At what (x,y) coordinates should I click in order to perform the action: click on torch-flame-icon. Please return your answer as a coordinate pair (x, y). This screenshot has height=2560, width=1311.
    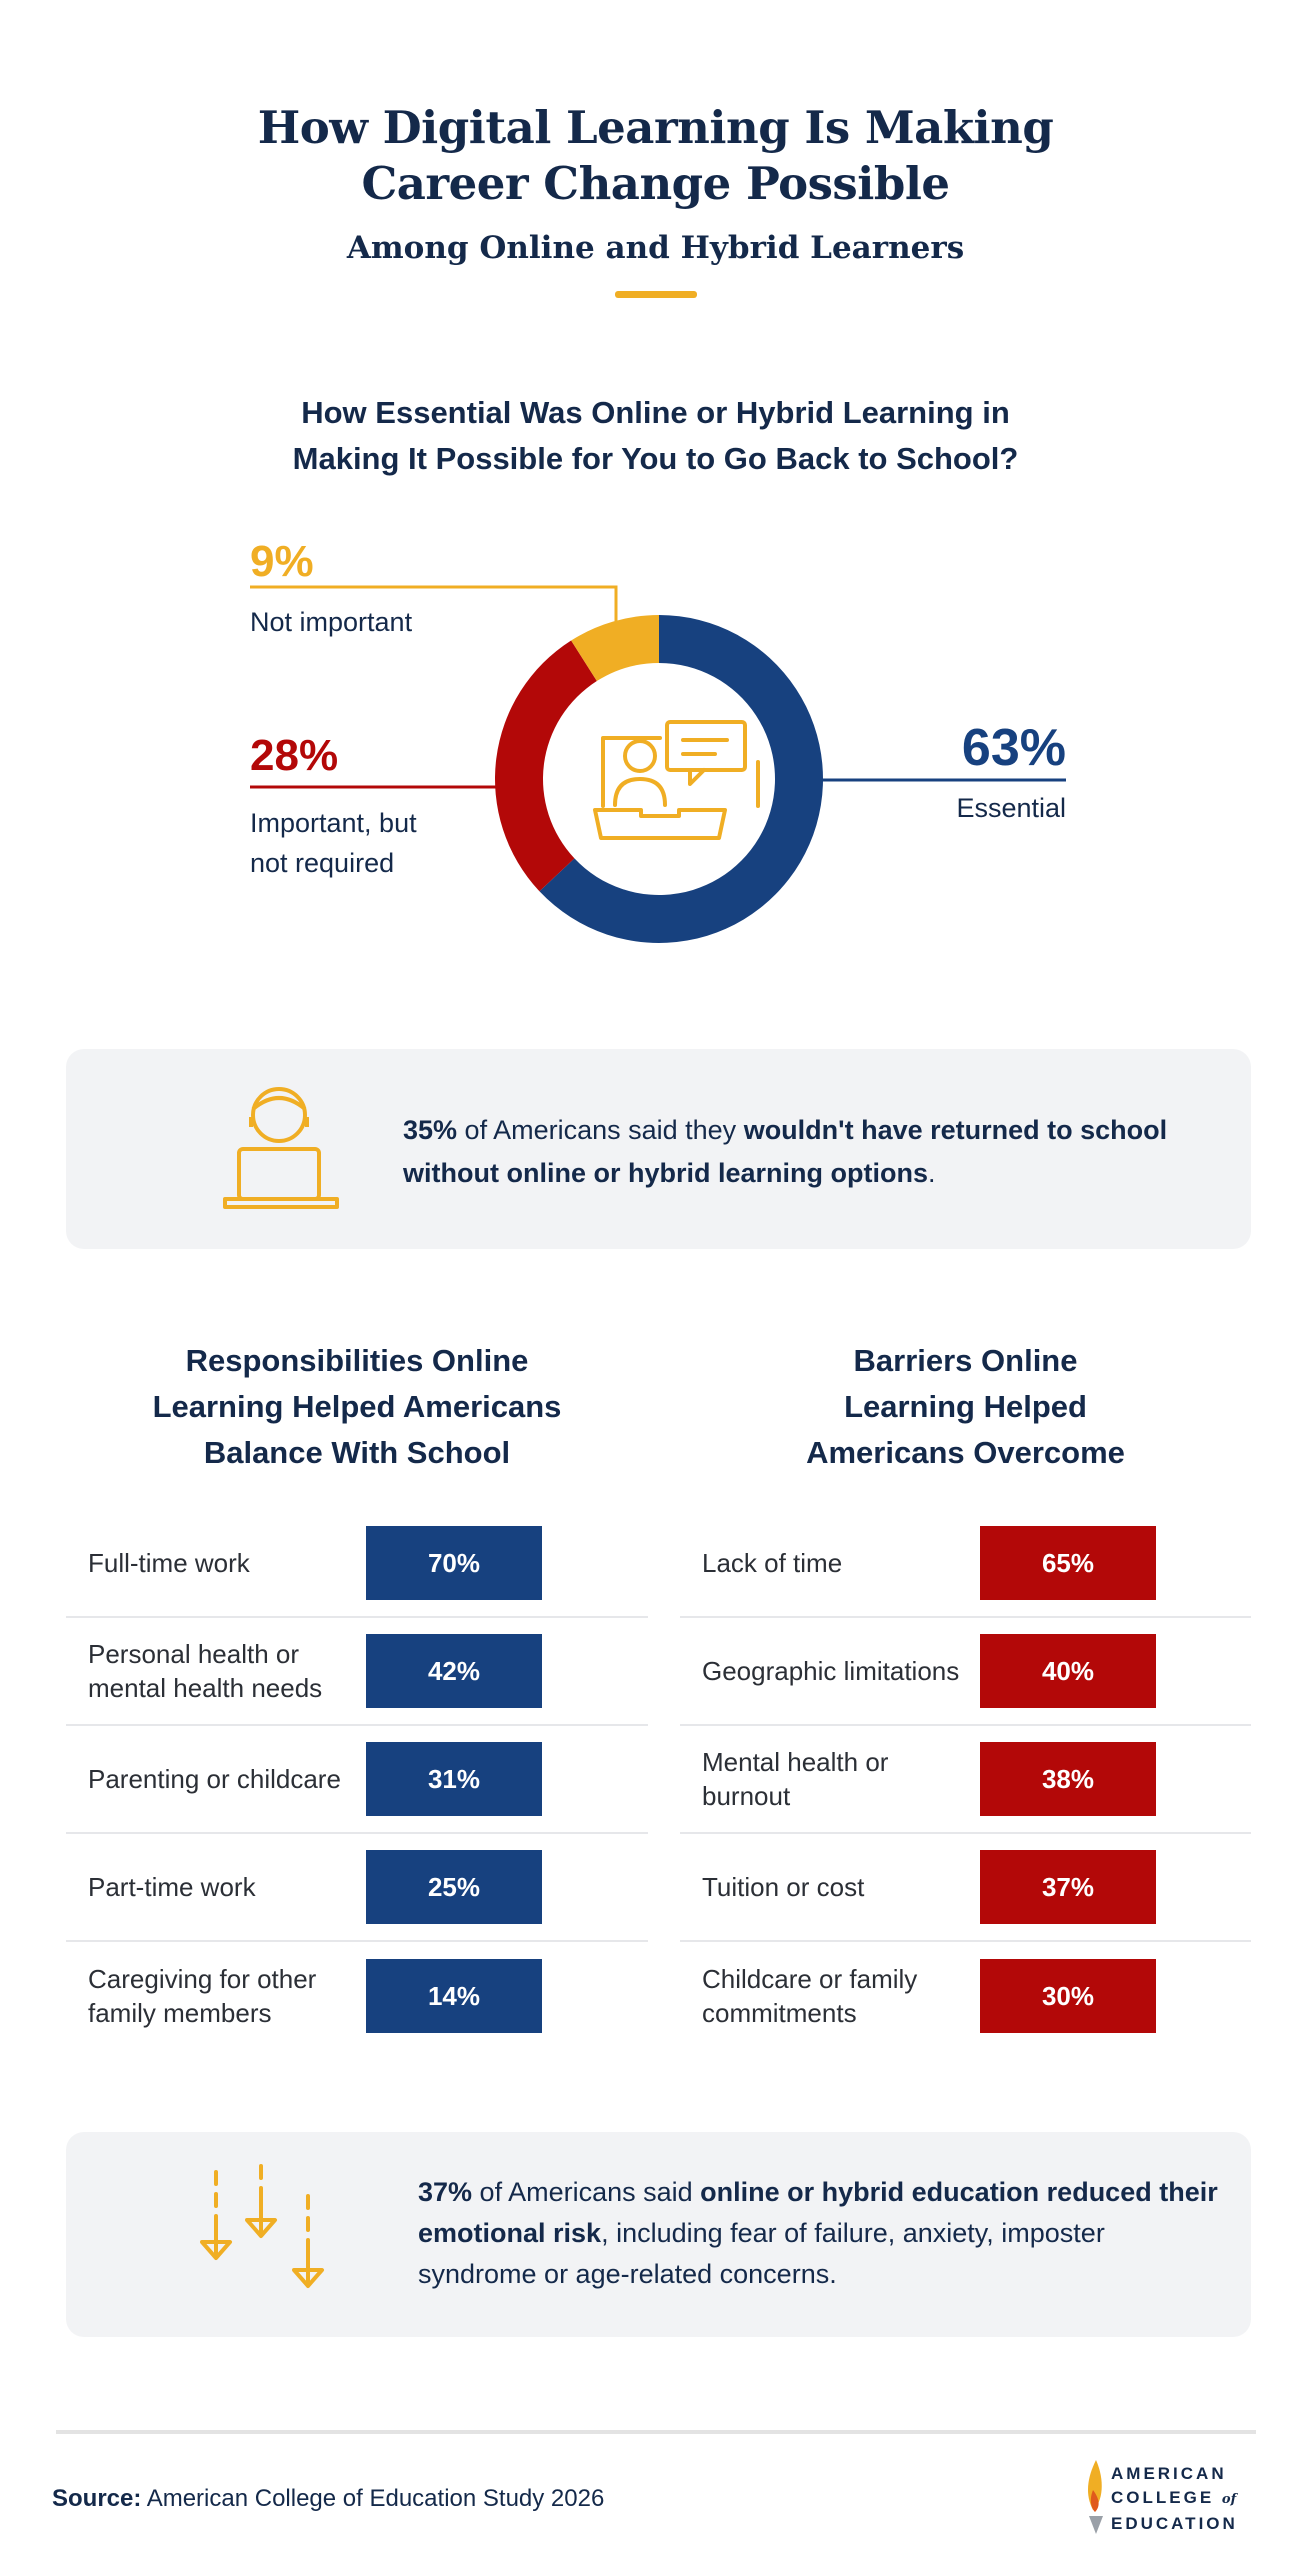
    Looking at the image, I should click on (1095, 2497).